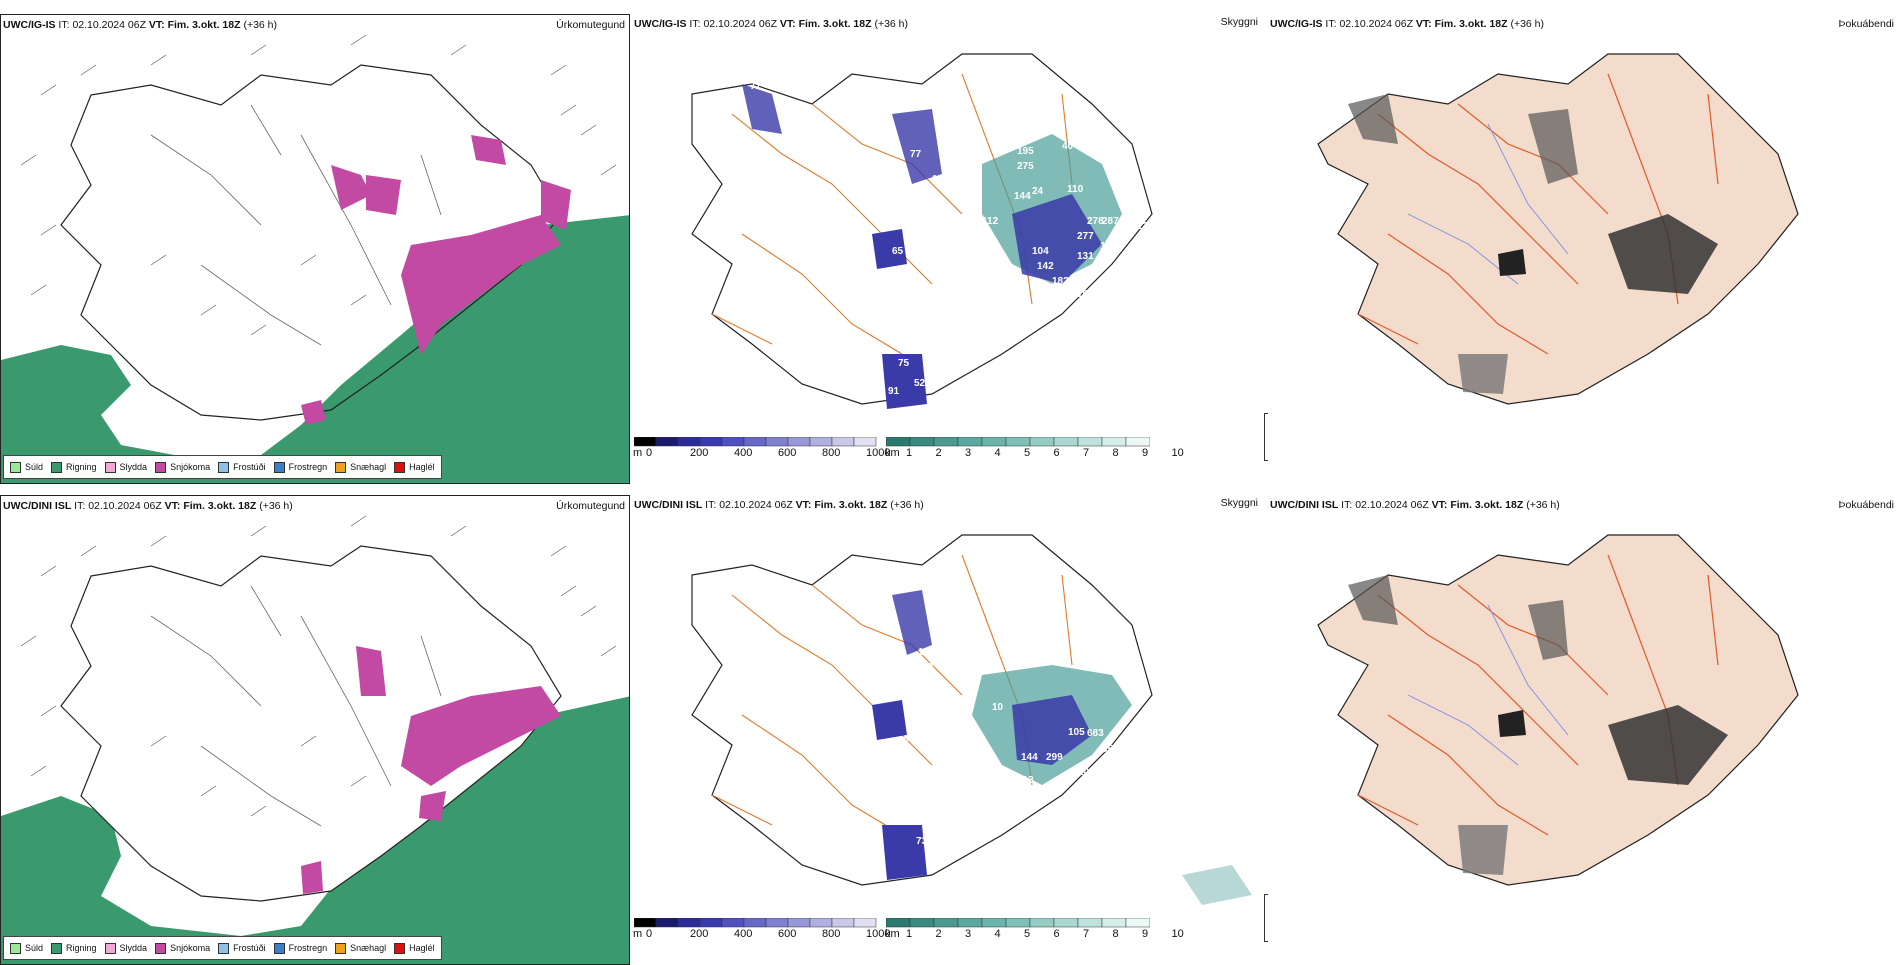 The height and width of the screenshot is (965, 1900). Describe the element at coordinates (1866, 505) in the screenshot. I see `panel-title: Þokuábendi` at that location.